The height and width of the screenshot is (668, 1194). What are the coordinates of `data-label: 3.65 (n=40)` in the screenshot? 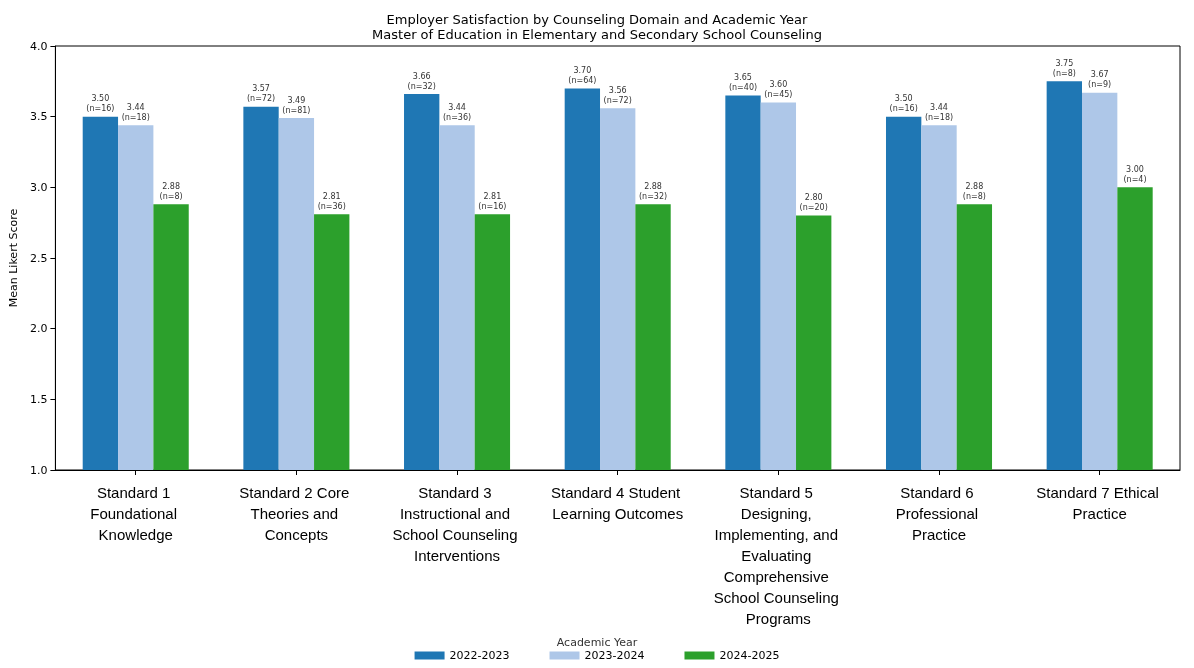 It's located at (743, 82).